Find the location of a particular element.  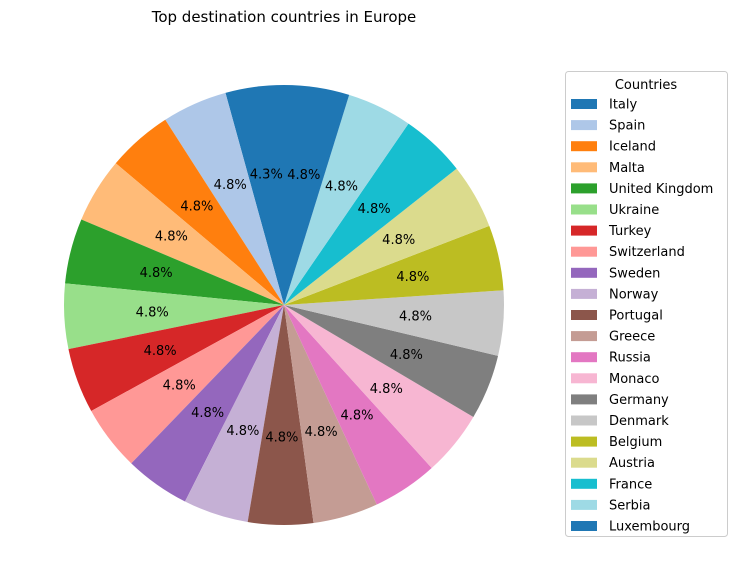

pie-slice-monaco is located at coordinates (379, 387).